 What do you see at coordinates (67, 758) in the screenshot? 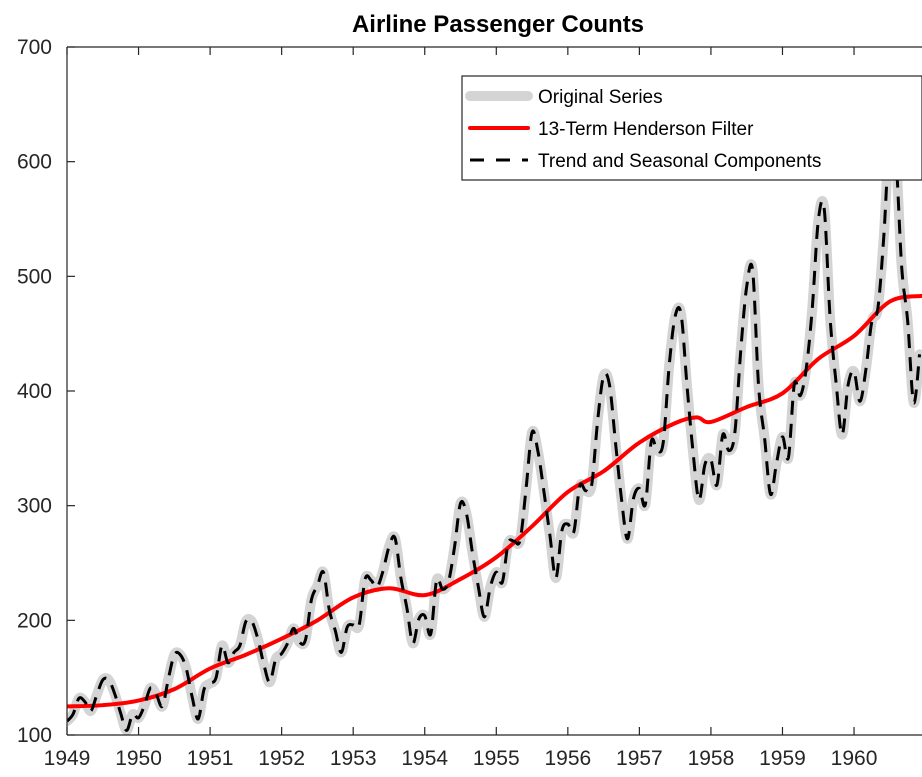
I see `x-tick-label: 1949` at bounding box center [67, 758].